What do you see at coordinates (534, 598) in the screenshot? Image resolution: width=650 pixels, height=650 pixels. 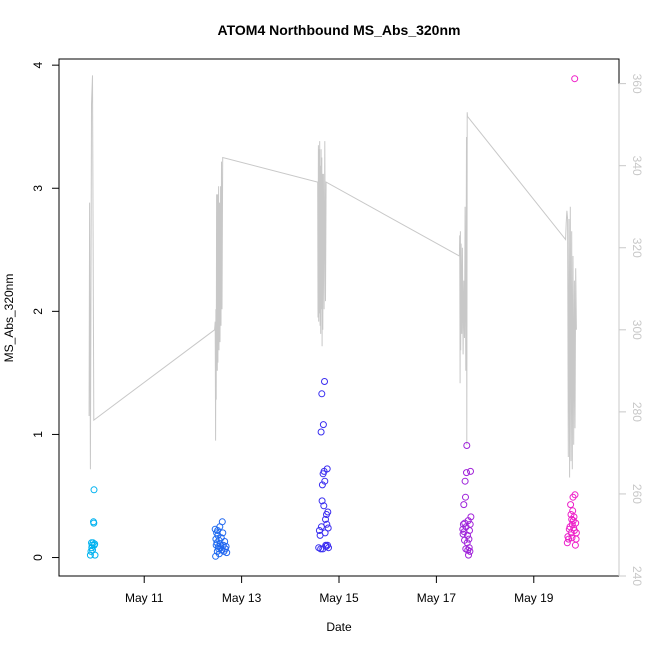 I see `x-tick-label: May 19` at bounding box center [534, 598].